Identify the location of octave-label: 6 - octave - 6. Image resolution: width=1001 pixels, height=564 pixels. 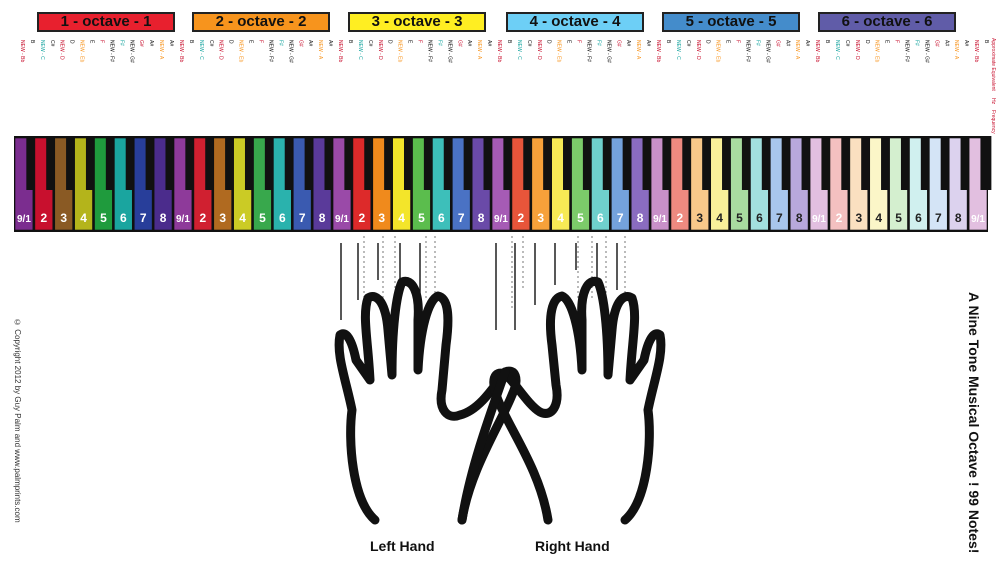
(887, 22).